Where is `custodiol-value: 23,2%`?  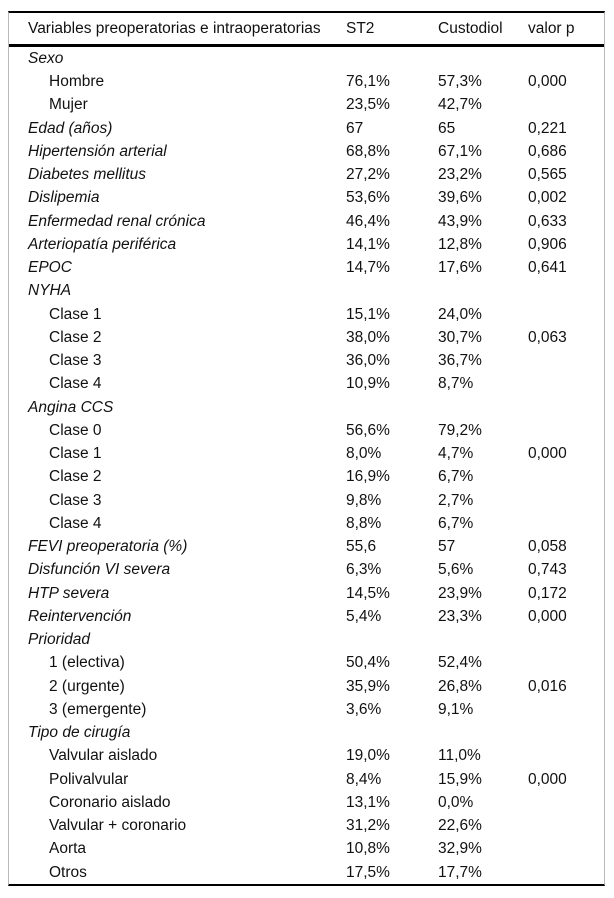
custodiol-value: 23,2% is located at coordinates (460, 175).